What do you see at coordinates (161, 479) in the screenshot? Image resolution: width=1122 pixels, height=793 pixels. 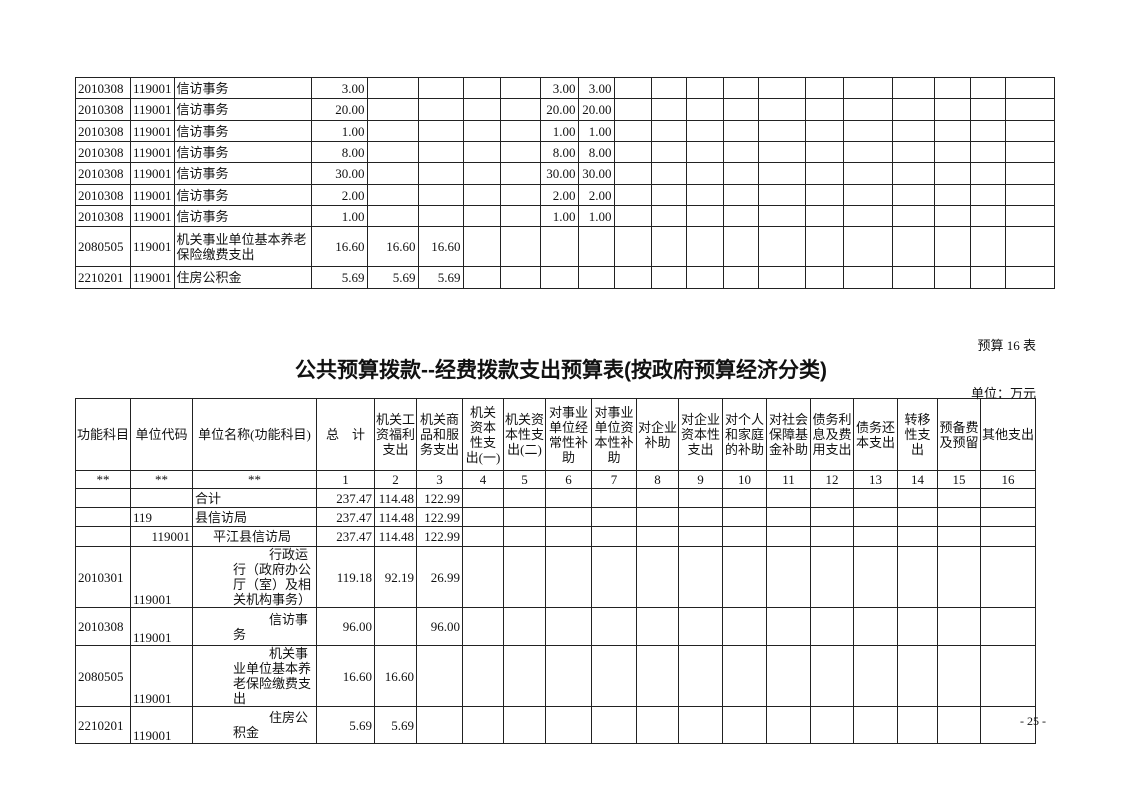 I see `column-index: **` at bounding box center [161, 479].